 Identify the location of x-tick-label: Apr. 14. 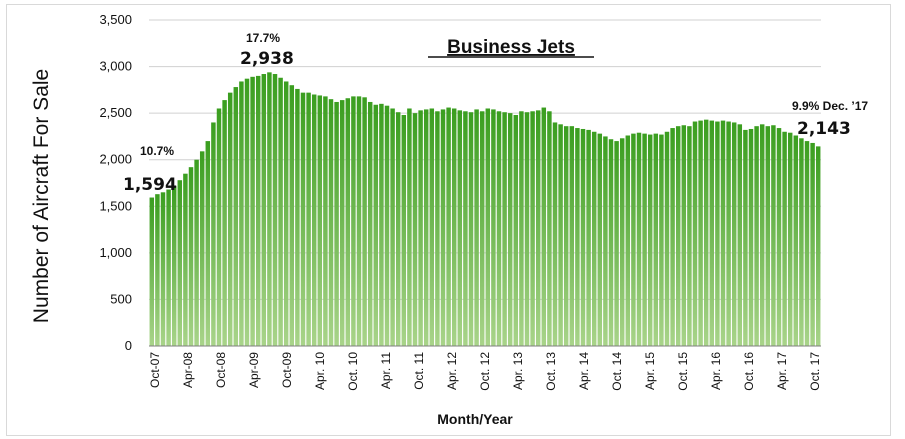
(584, 371).